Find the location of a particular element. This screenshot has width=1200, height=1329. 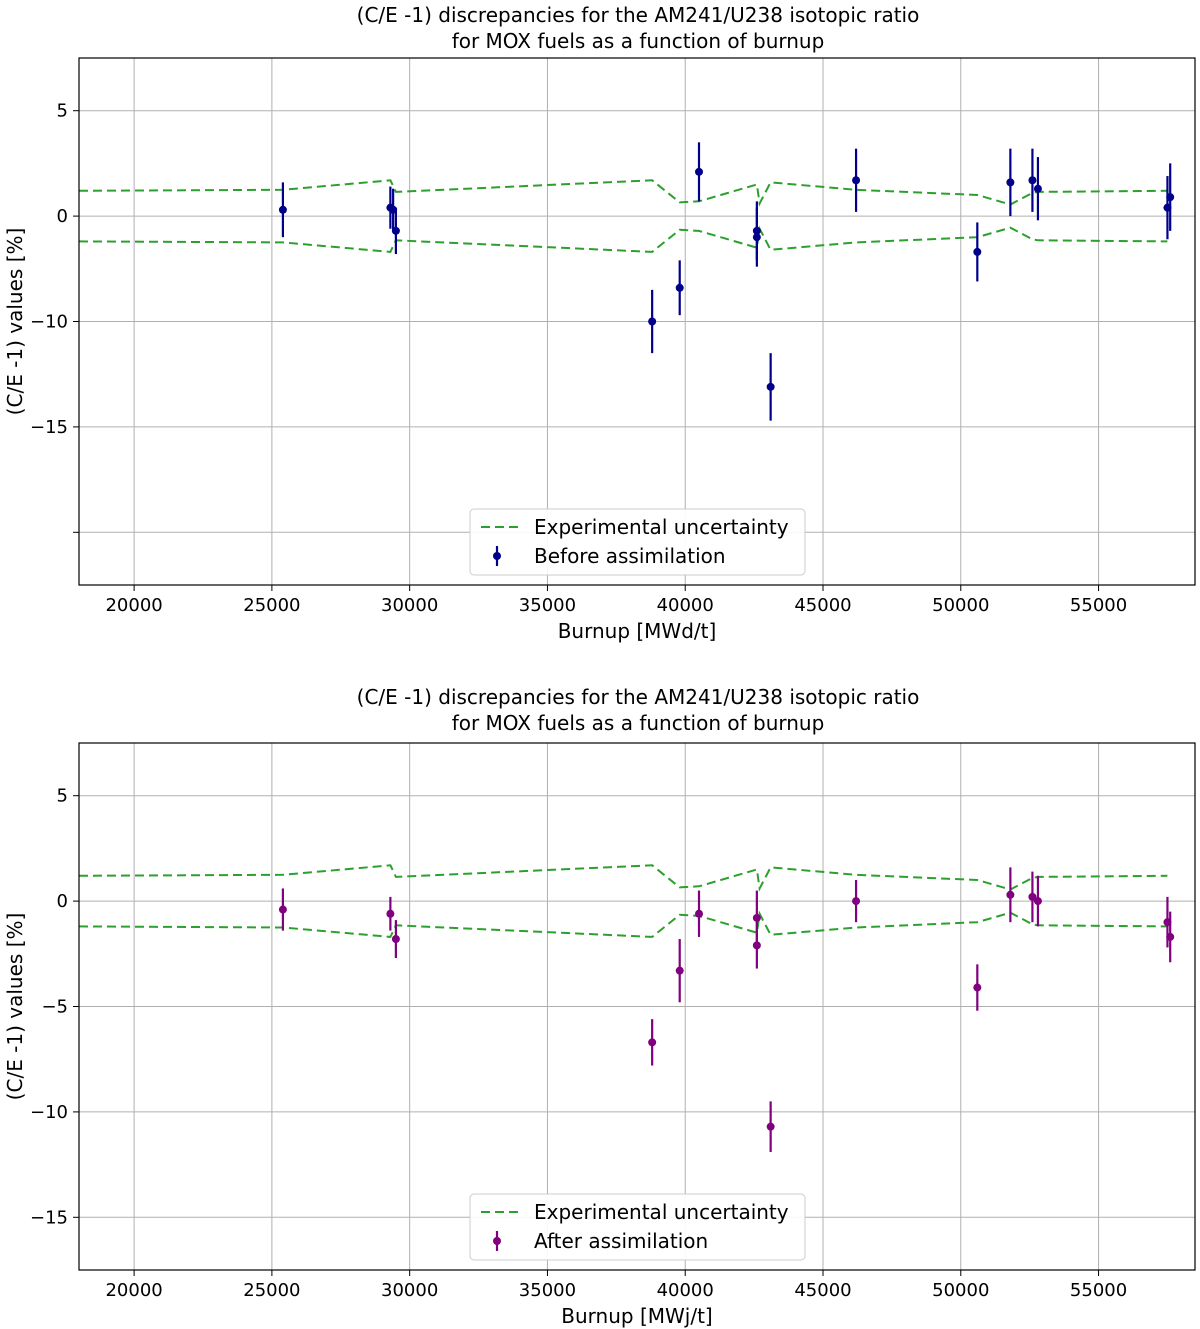

uncertainty-lower-line is located at coordinates (623, 924).